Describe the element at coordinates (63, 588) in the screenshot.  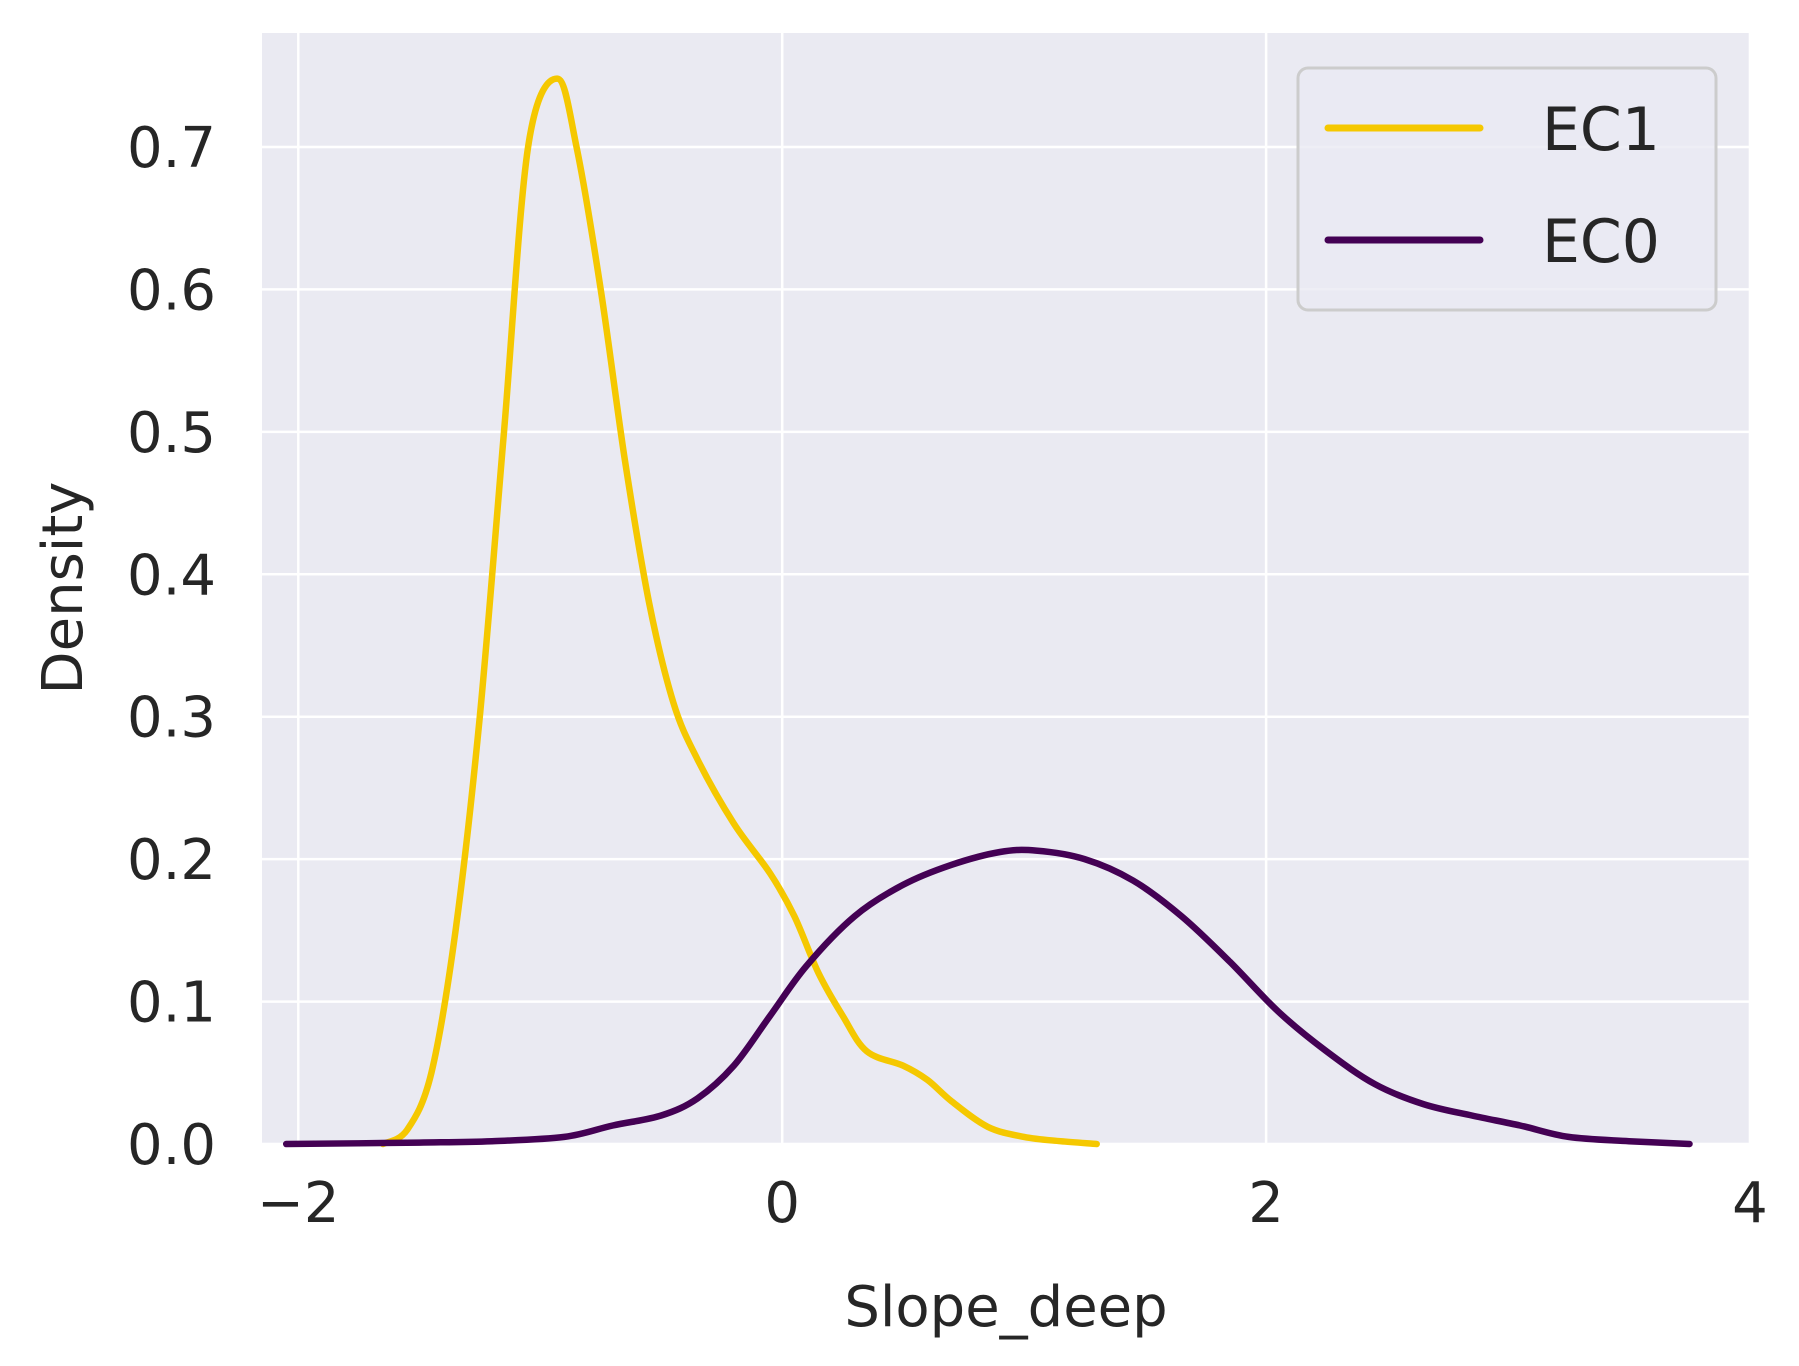
I see `y-axis-title: Density` at that location.